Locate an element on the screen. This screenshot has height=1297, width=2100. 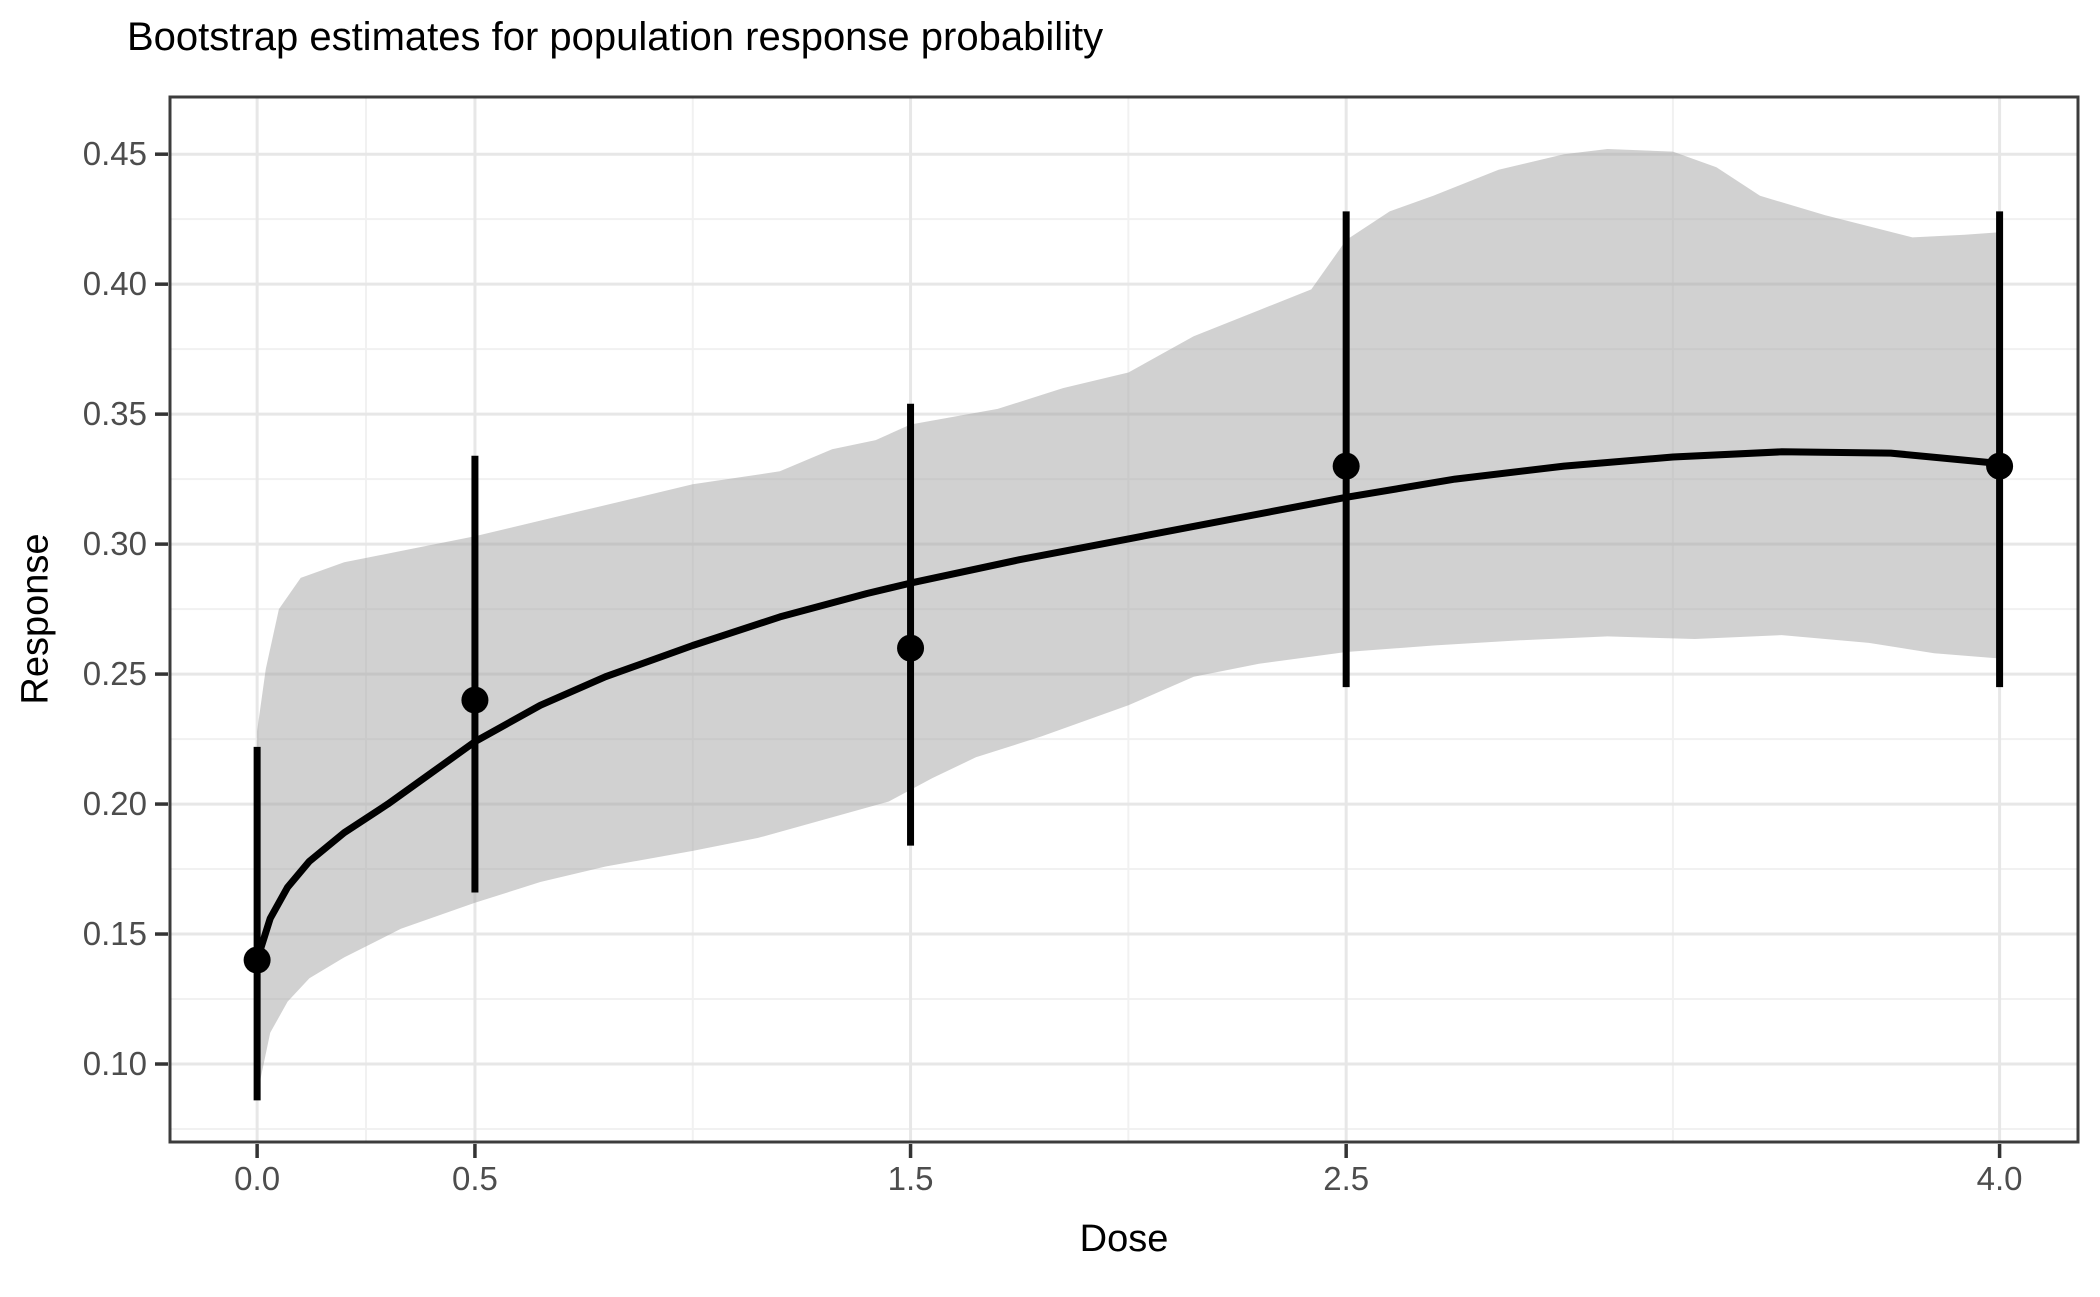
x-tick-label: 0.0 is located at coordinates (257, 1178).